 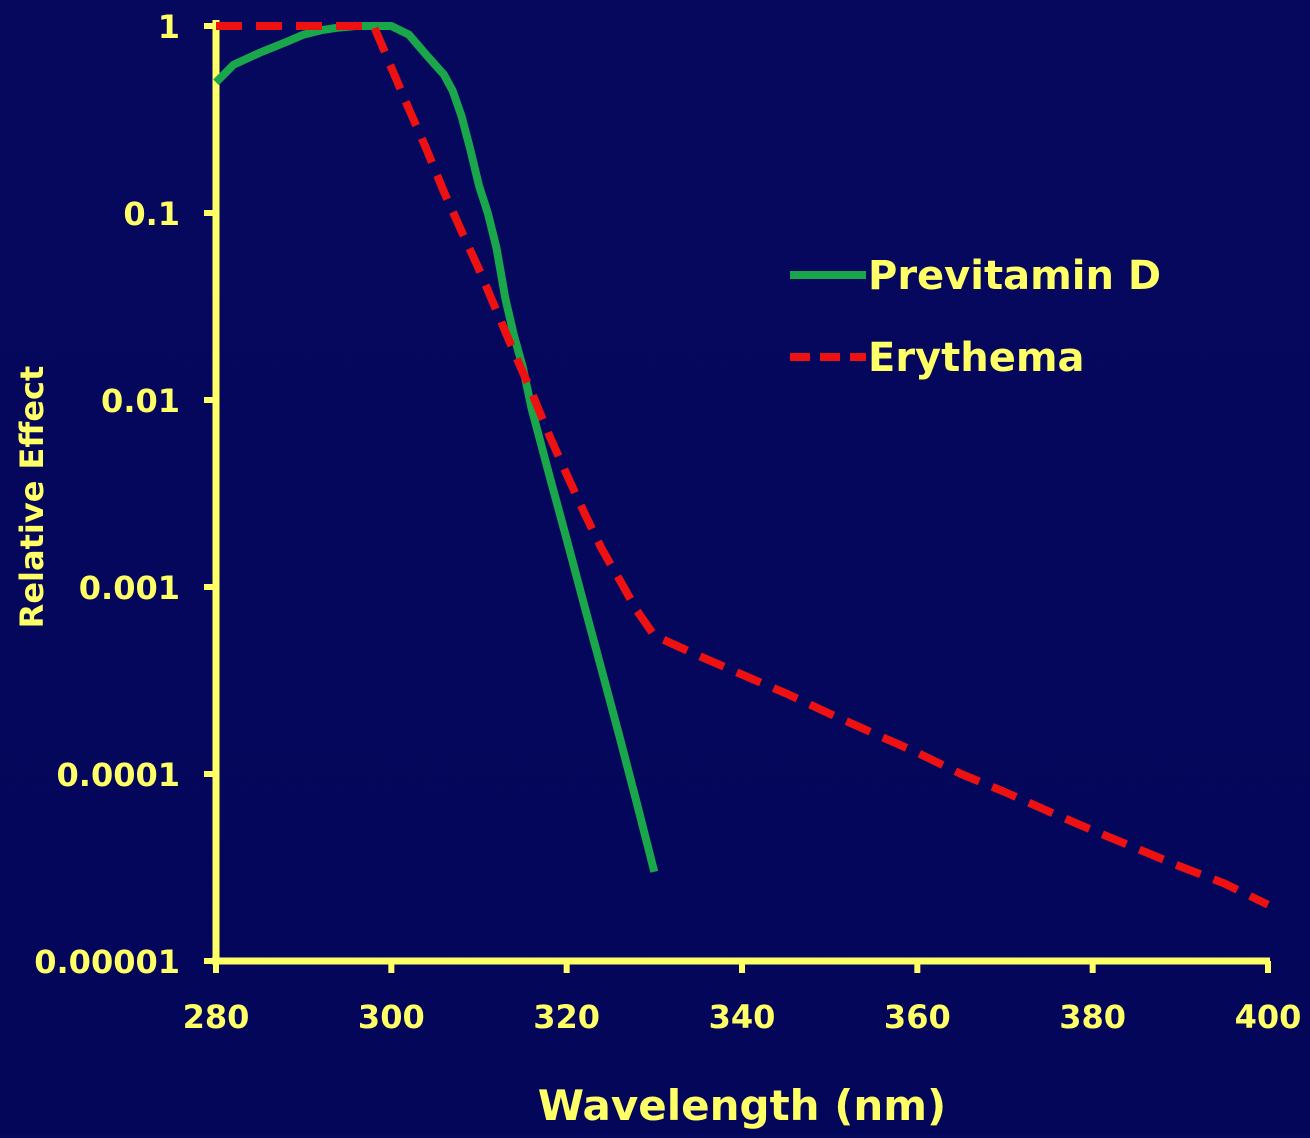 I want to click on y-tick-label: 1, so click(x=169, y=27).